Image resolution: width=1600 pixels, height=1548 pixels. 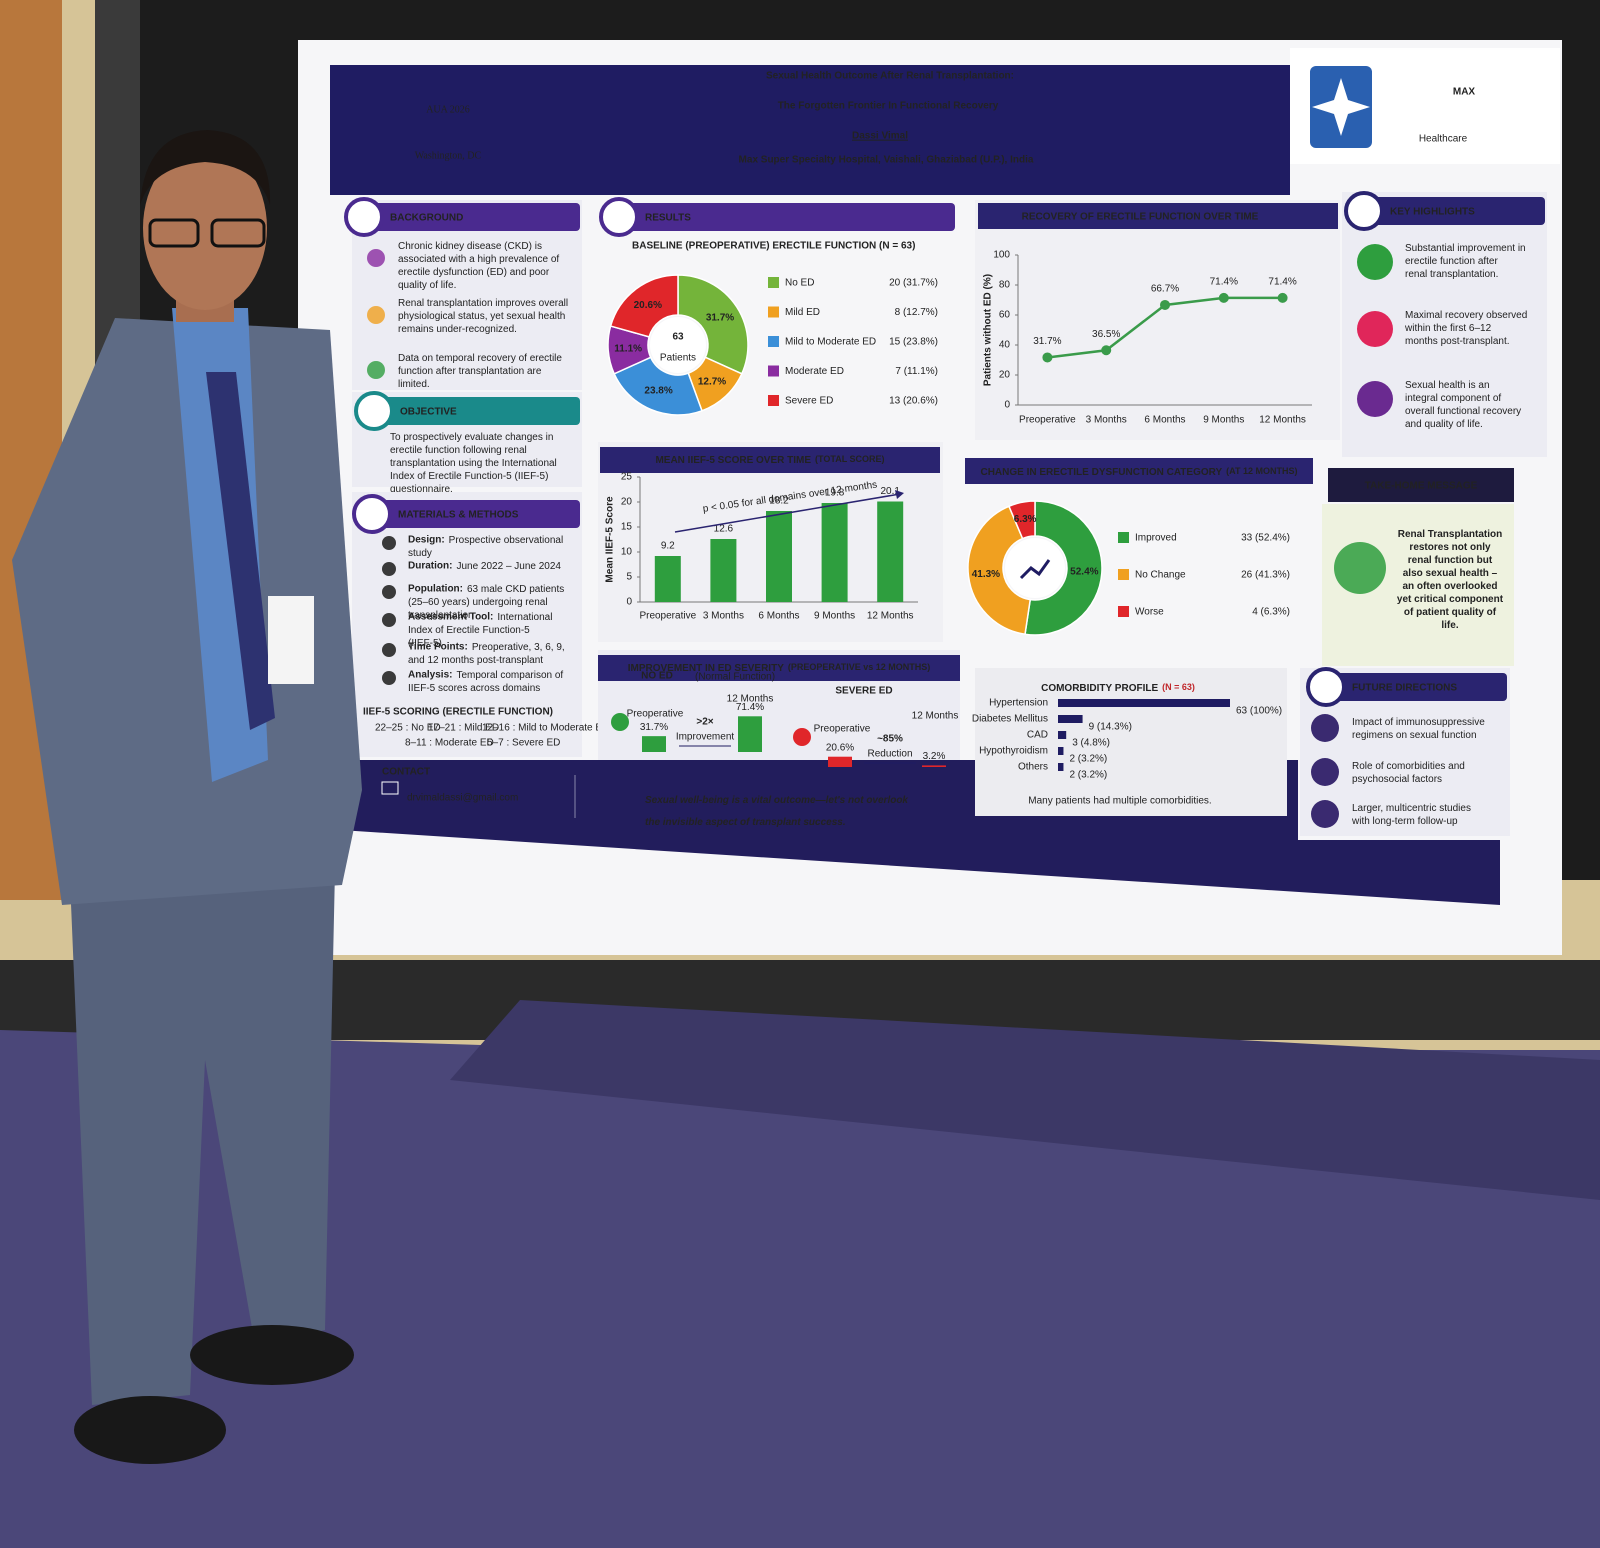 I want to click on section-heading: BACKGROUND, so click(x=426, y=218).